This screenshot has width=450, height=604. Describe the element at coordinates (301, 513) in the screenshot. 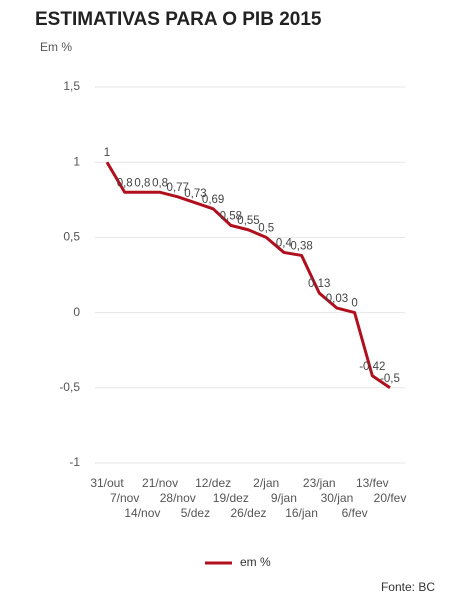

I see `x-tick-label: 16/jan` at that location.